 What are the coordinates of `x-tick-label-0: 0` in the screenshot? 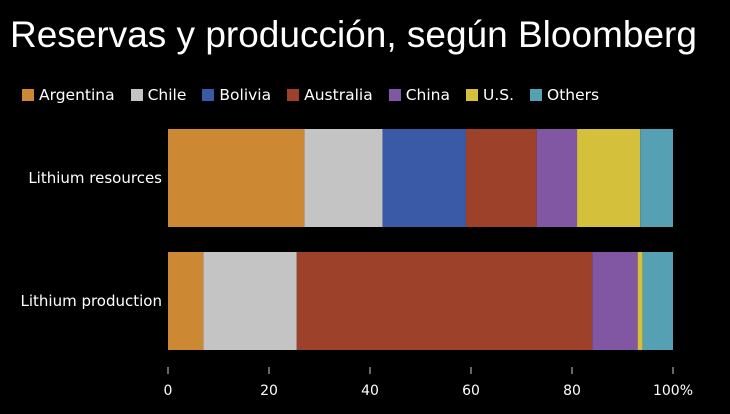 It's located at (168, 391).